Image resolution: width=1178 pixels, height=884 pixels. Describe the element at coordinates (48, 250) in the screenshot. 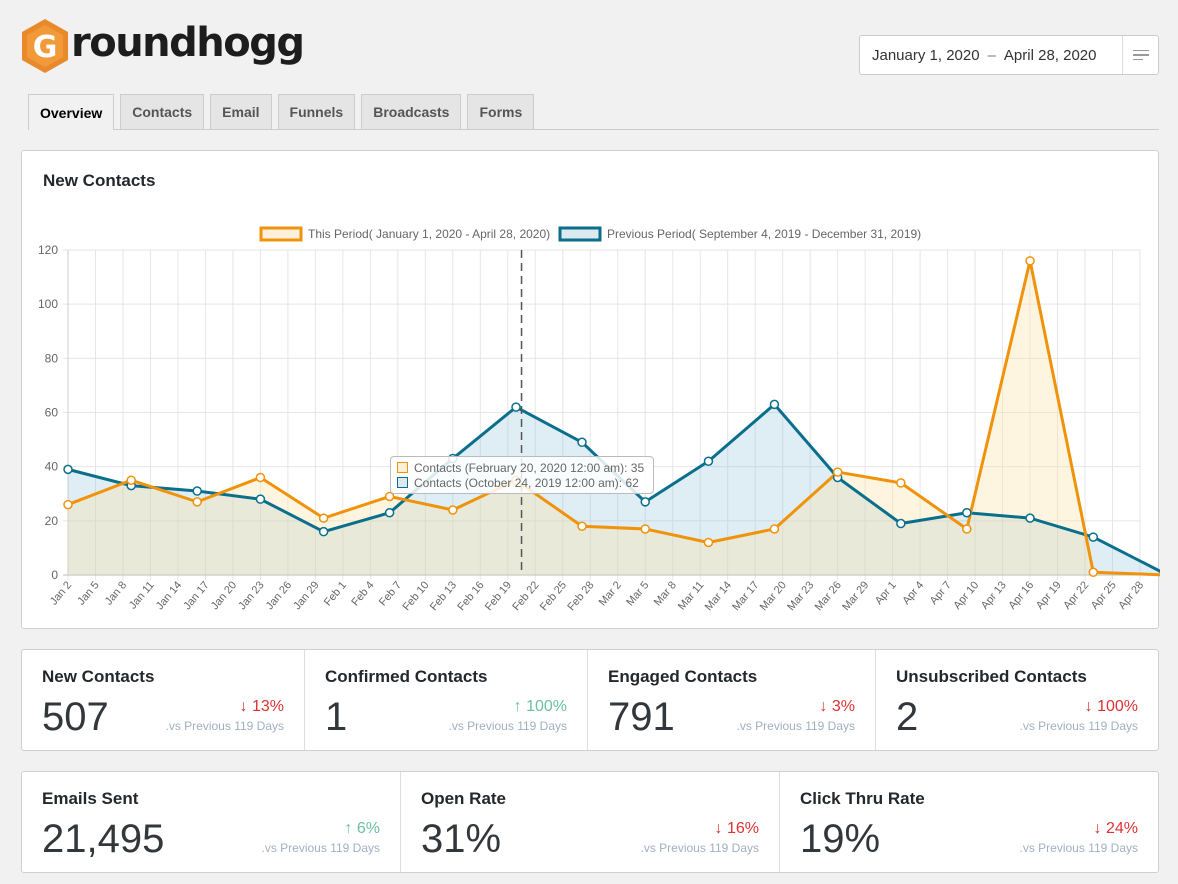

I see `y-tick-label: 120` at that location.